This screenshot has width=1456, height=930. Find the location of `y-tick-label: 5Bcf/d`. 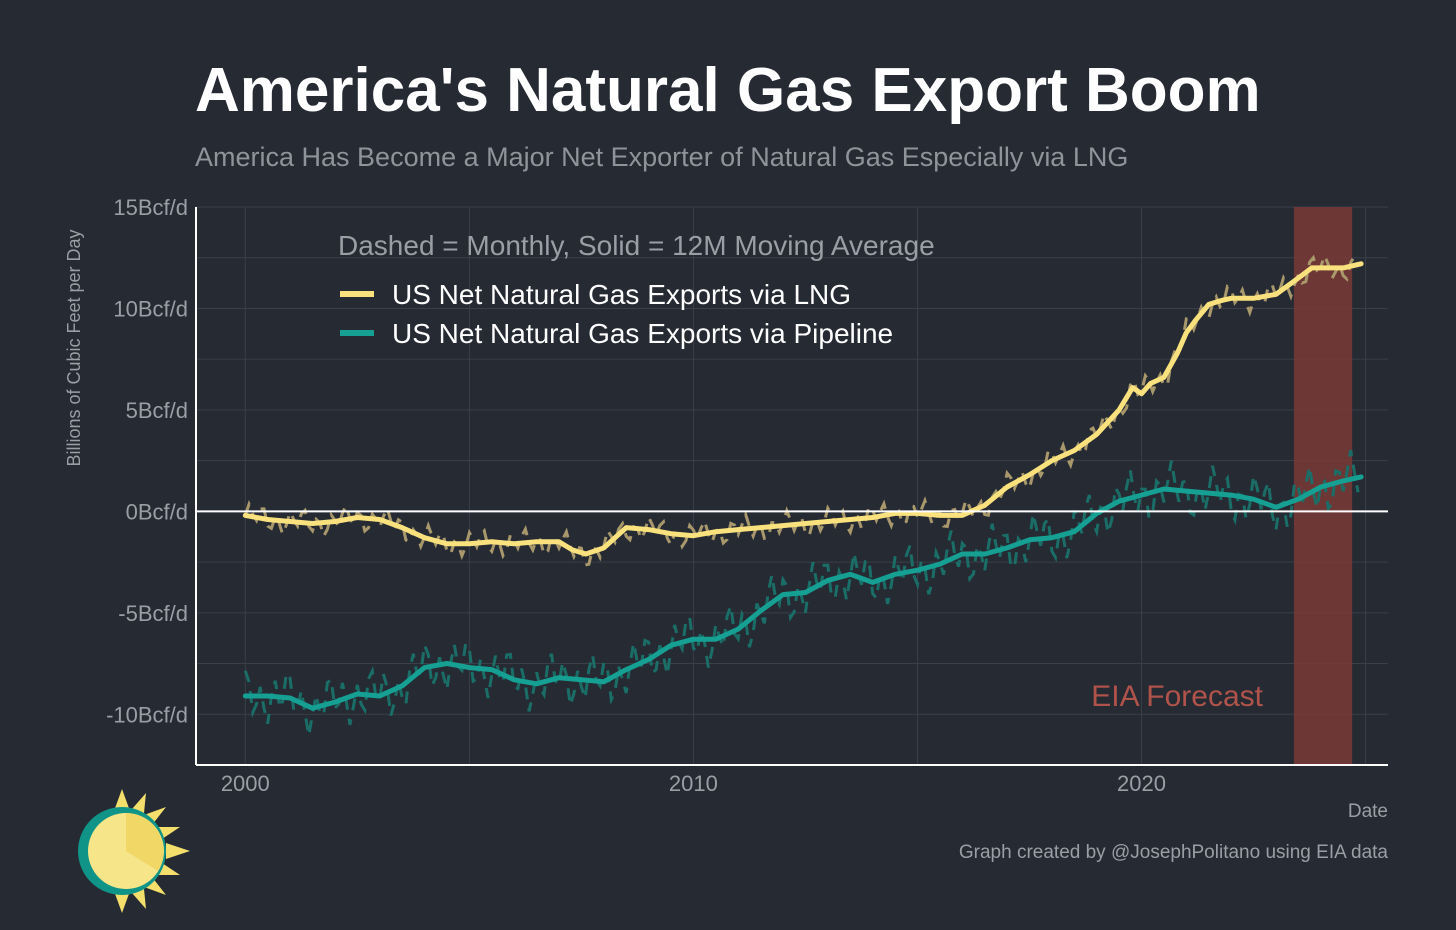

y-tick-label: 5Bcf/d is located at coordinates (157, 410).